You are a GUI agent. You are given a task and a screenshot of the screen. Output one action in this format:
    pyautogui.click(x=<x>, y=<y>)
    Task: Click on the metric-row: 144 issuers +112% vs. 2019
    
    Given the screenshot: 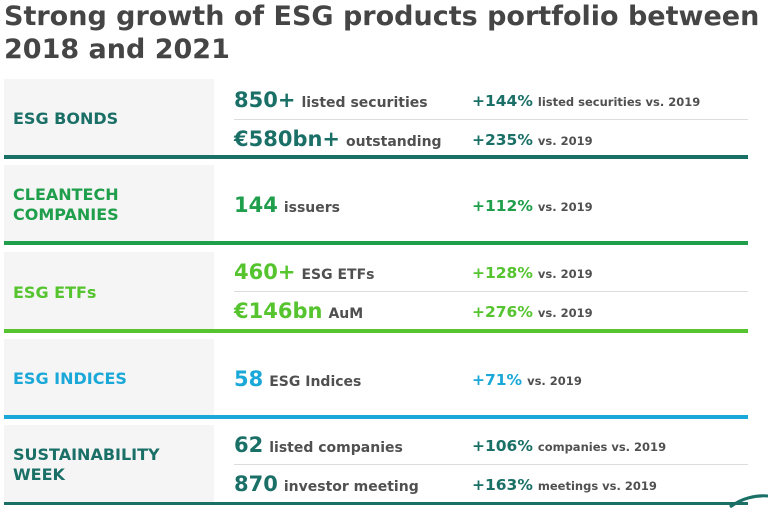 What is the action you would take?
    pyautogui.click(x=491, y=205)
    